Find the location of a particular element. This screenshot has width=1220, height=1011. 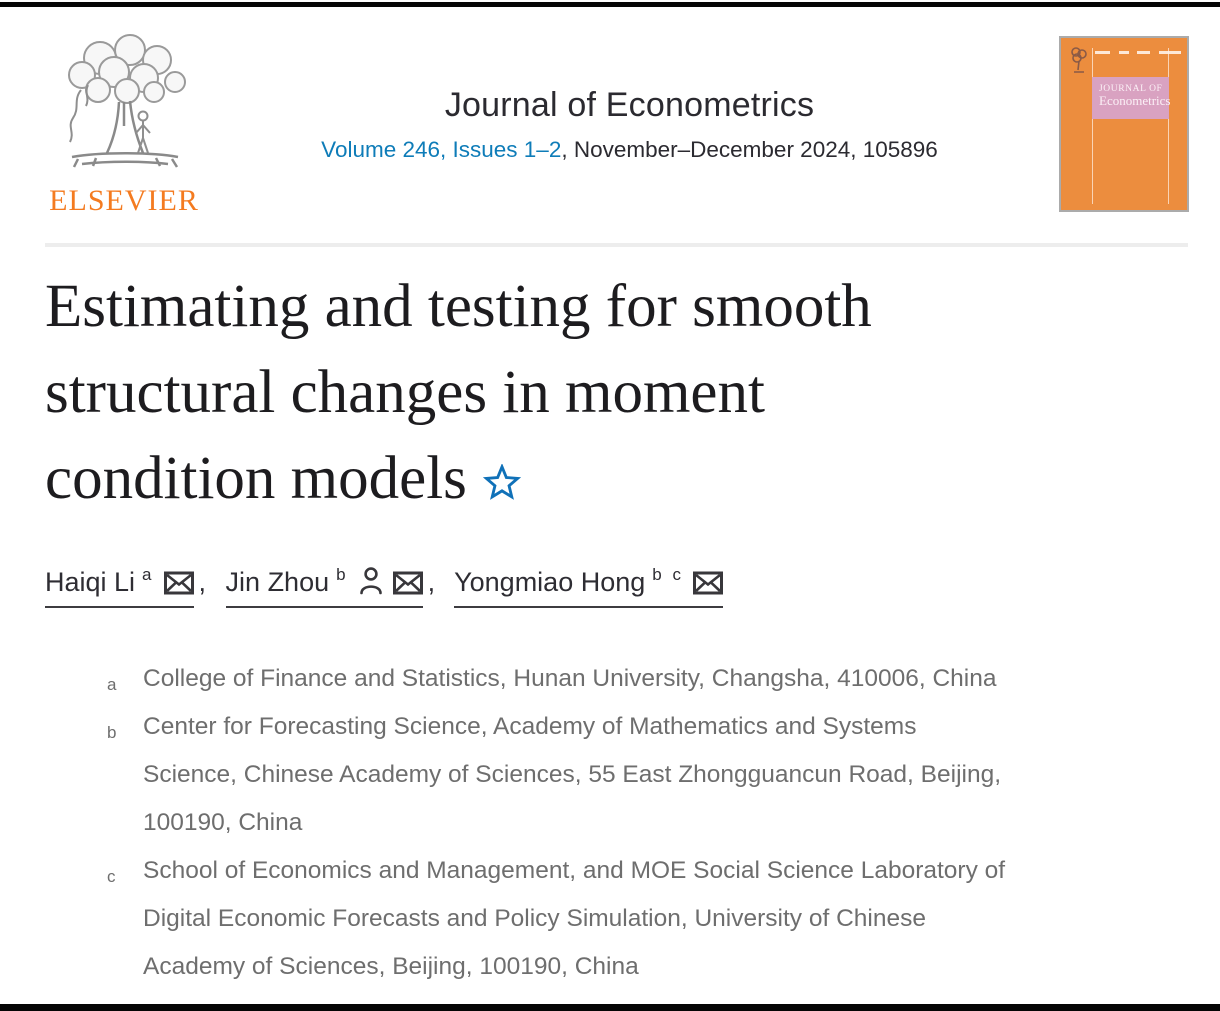

author-jin-zhou: Jin Zhou b is located at coordinates (324, 586).